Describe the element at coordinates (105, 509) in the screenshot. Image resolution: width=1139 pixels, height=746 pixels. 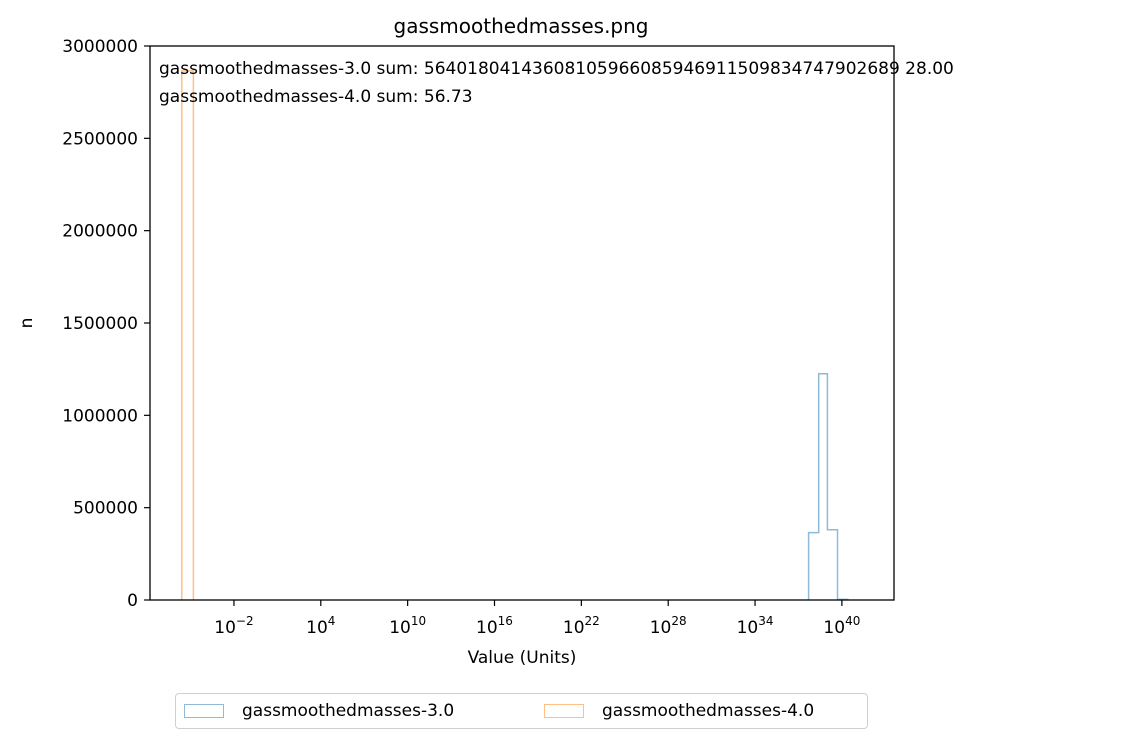
I see `y-tick-label: 500000` at that location.